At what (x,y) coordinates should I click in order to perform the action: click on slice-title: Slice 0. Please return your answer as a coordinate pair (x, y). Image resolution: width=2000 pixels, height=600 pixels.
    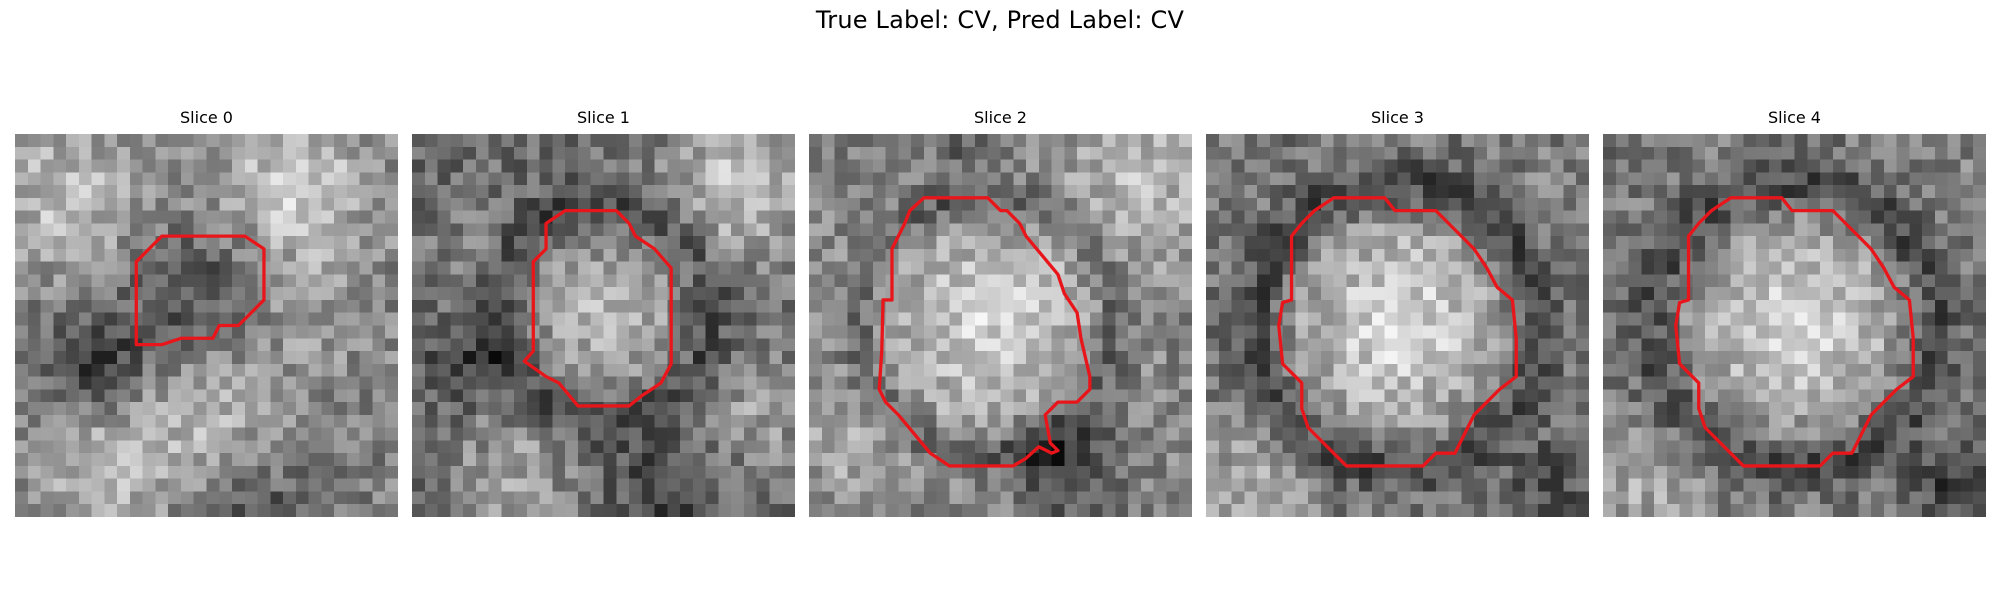
    Looking at the image, I should click on (206, 117).